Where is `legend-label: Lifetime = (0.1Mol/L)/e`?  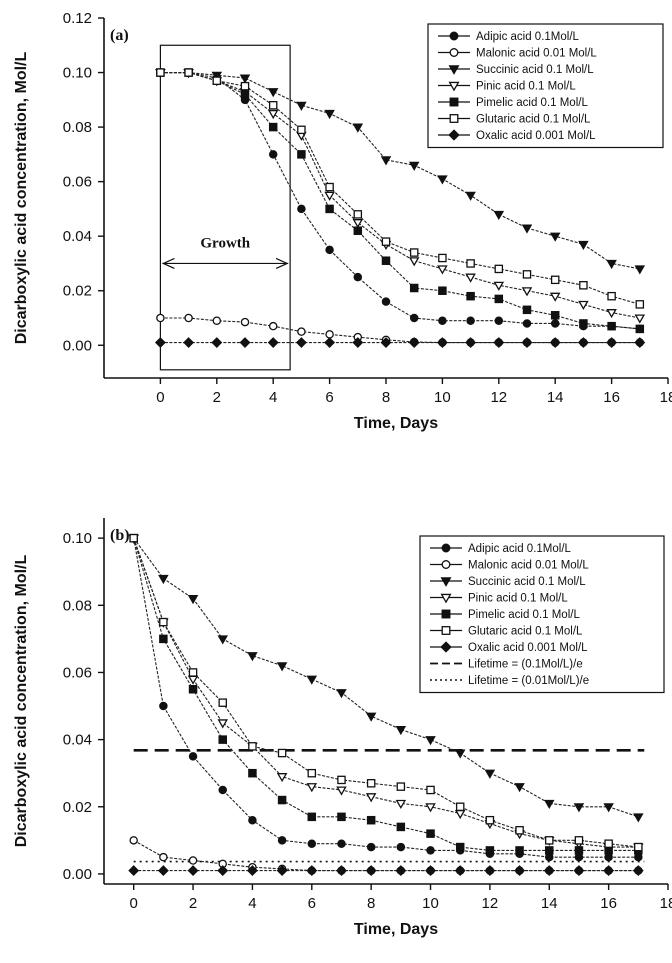 legend-label: Lifetime = (0.1Mol/L)/e is located at coordinates (525, 665).